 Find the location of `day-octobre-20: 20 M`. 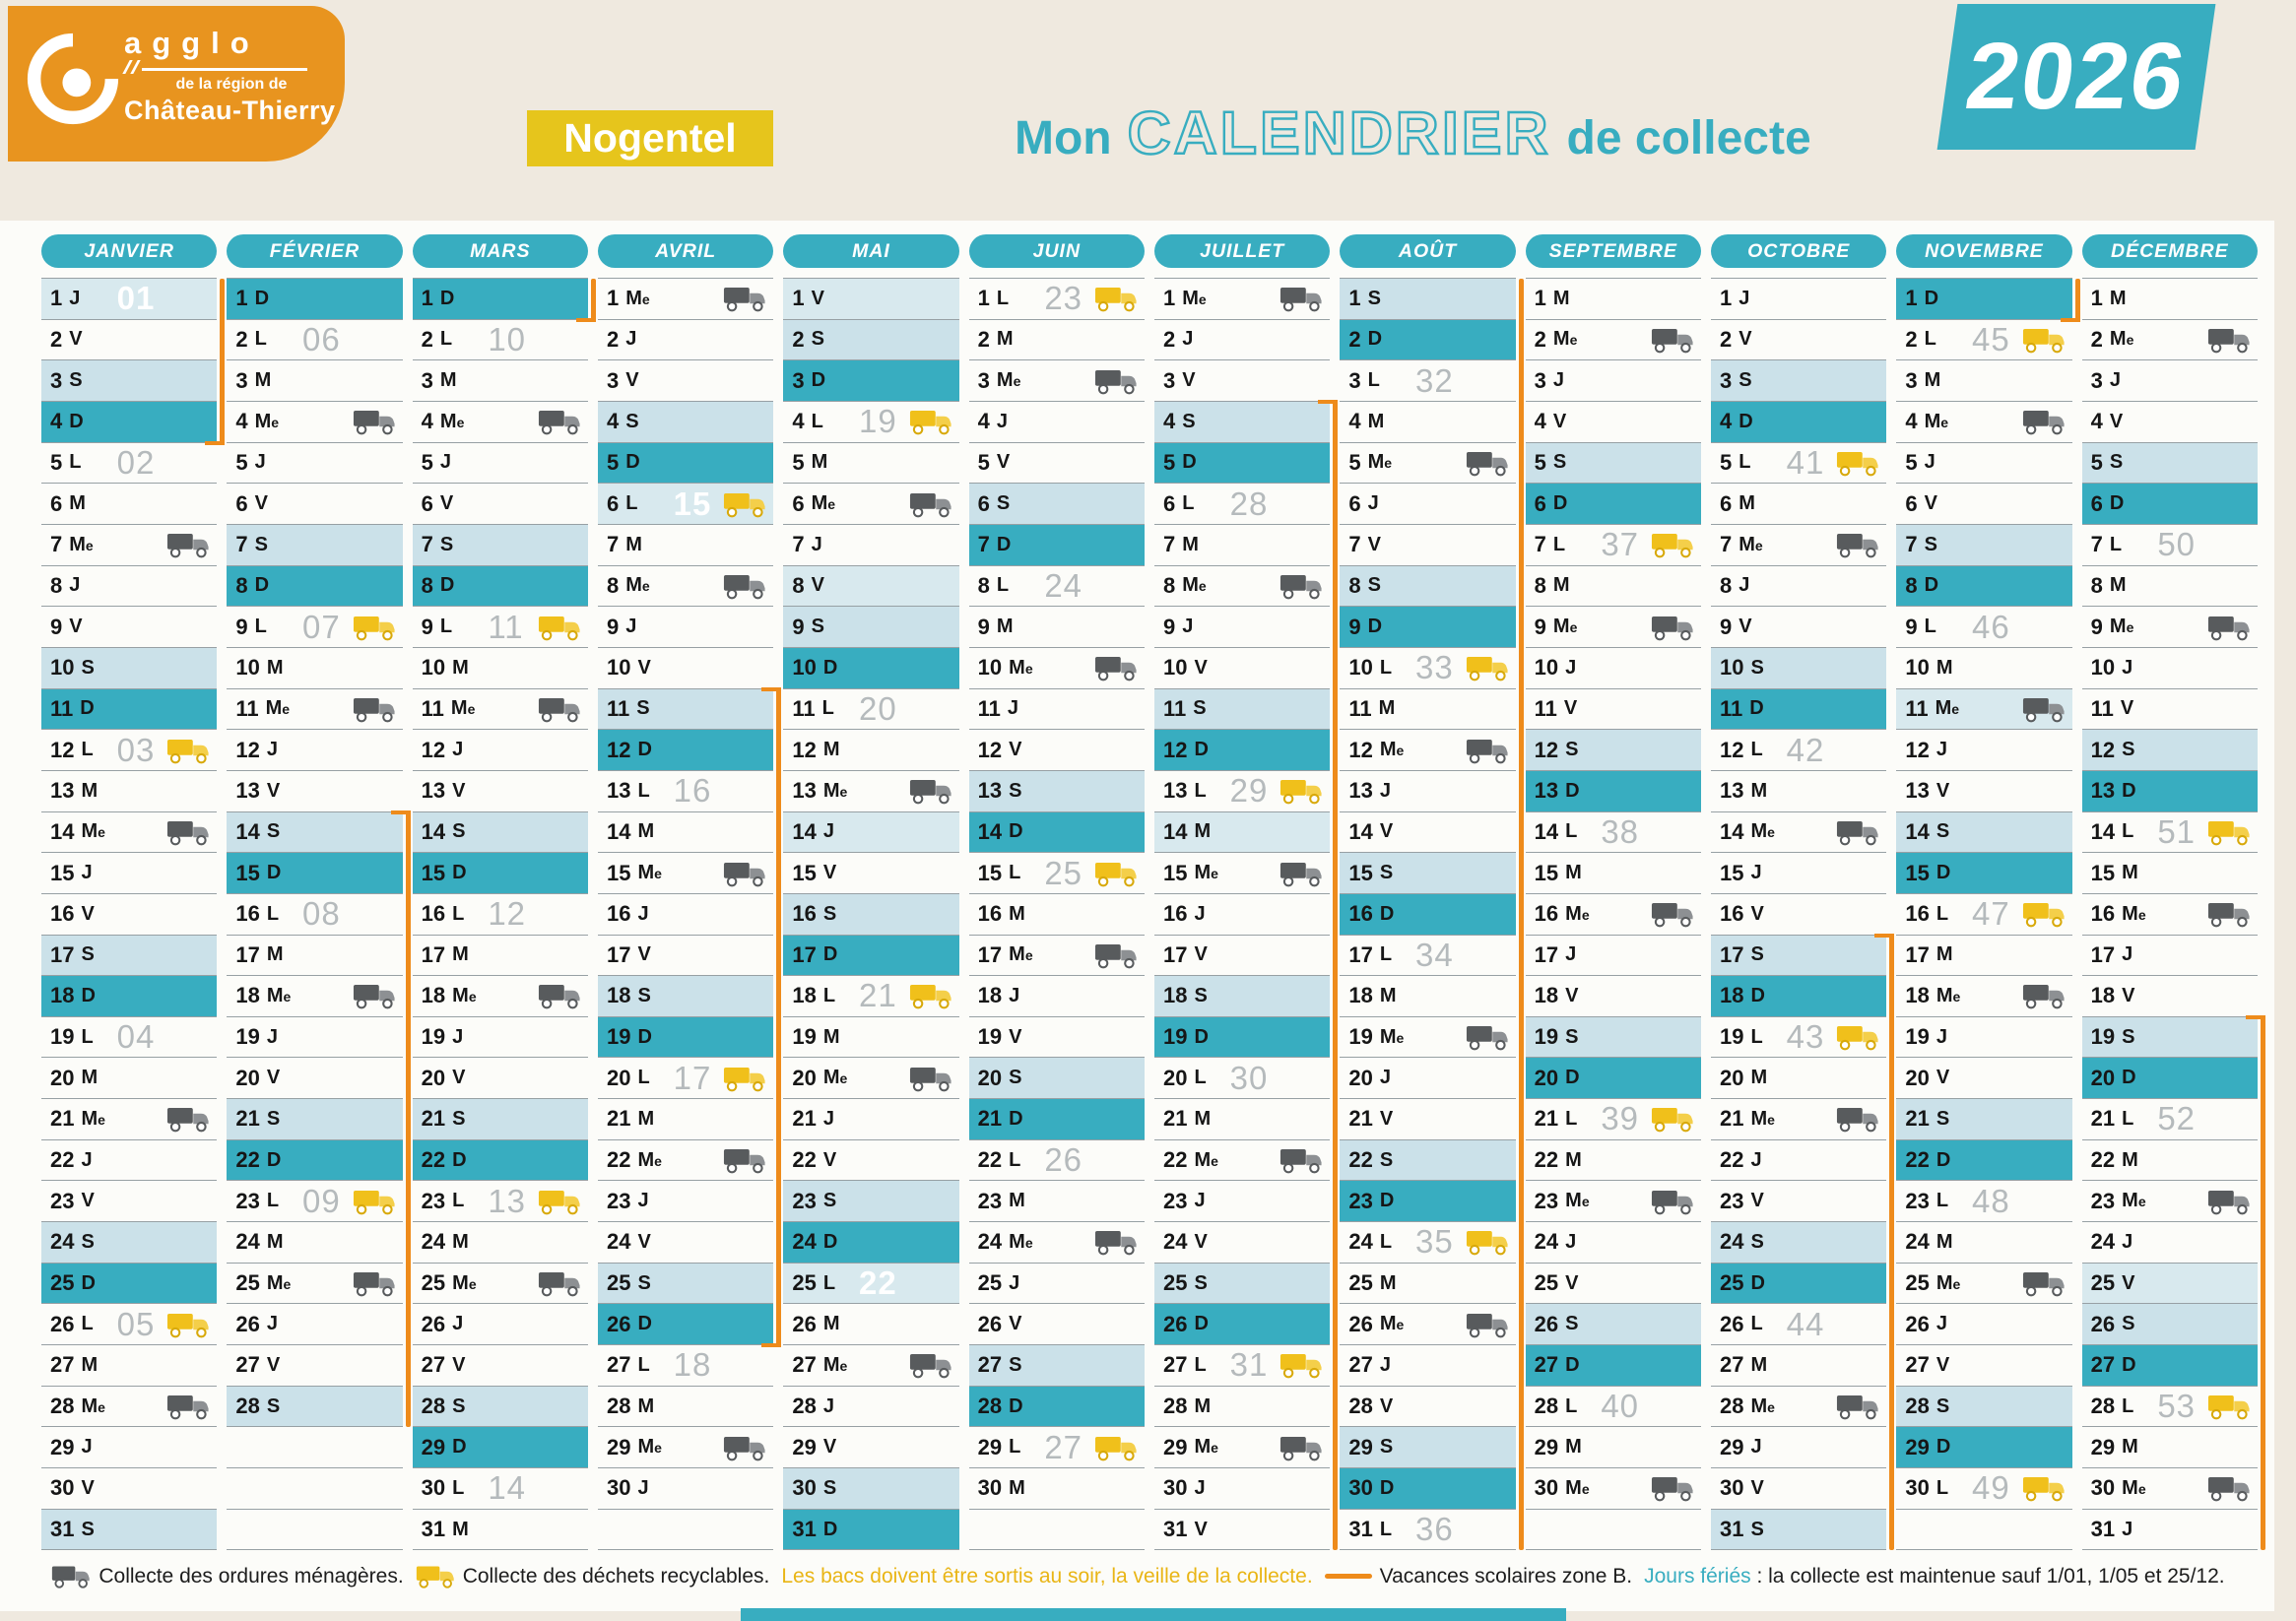

day-octobre-20: 20 M is located at coordinates (1798, 1079).